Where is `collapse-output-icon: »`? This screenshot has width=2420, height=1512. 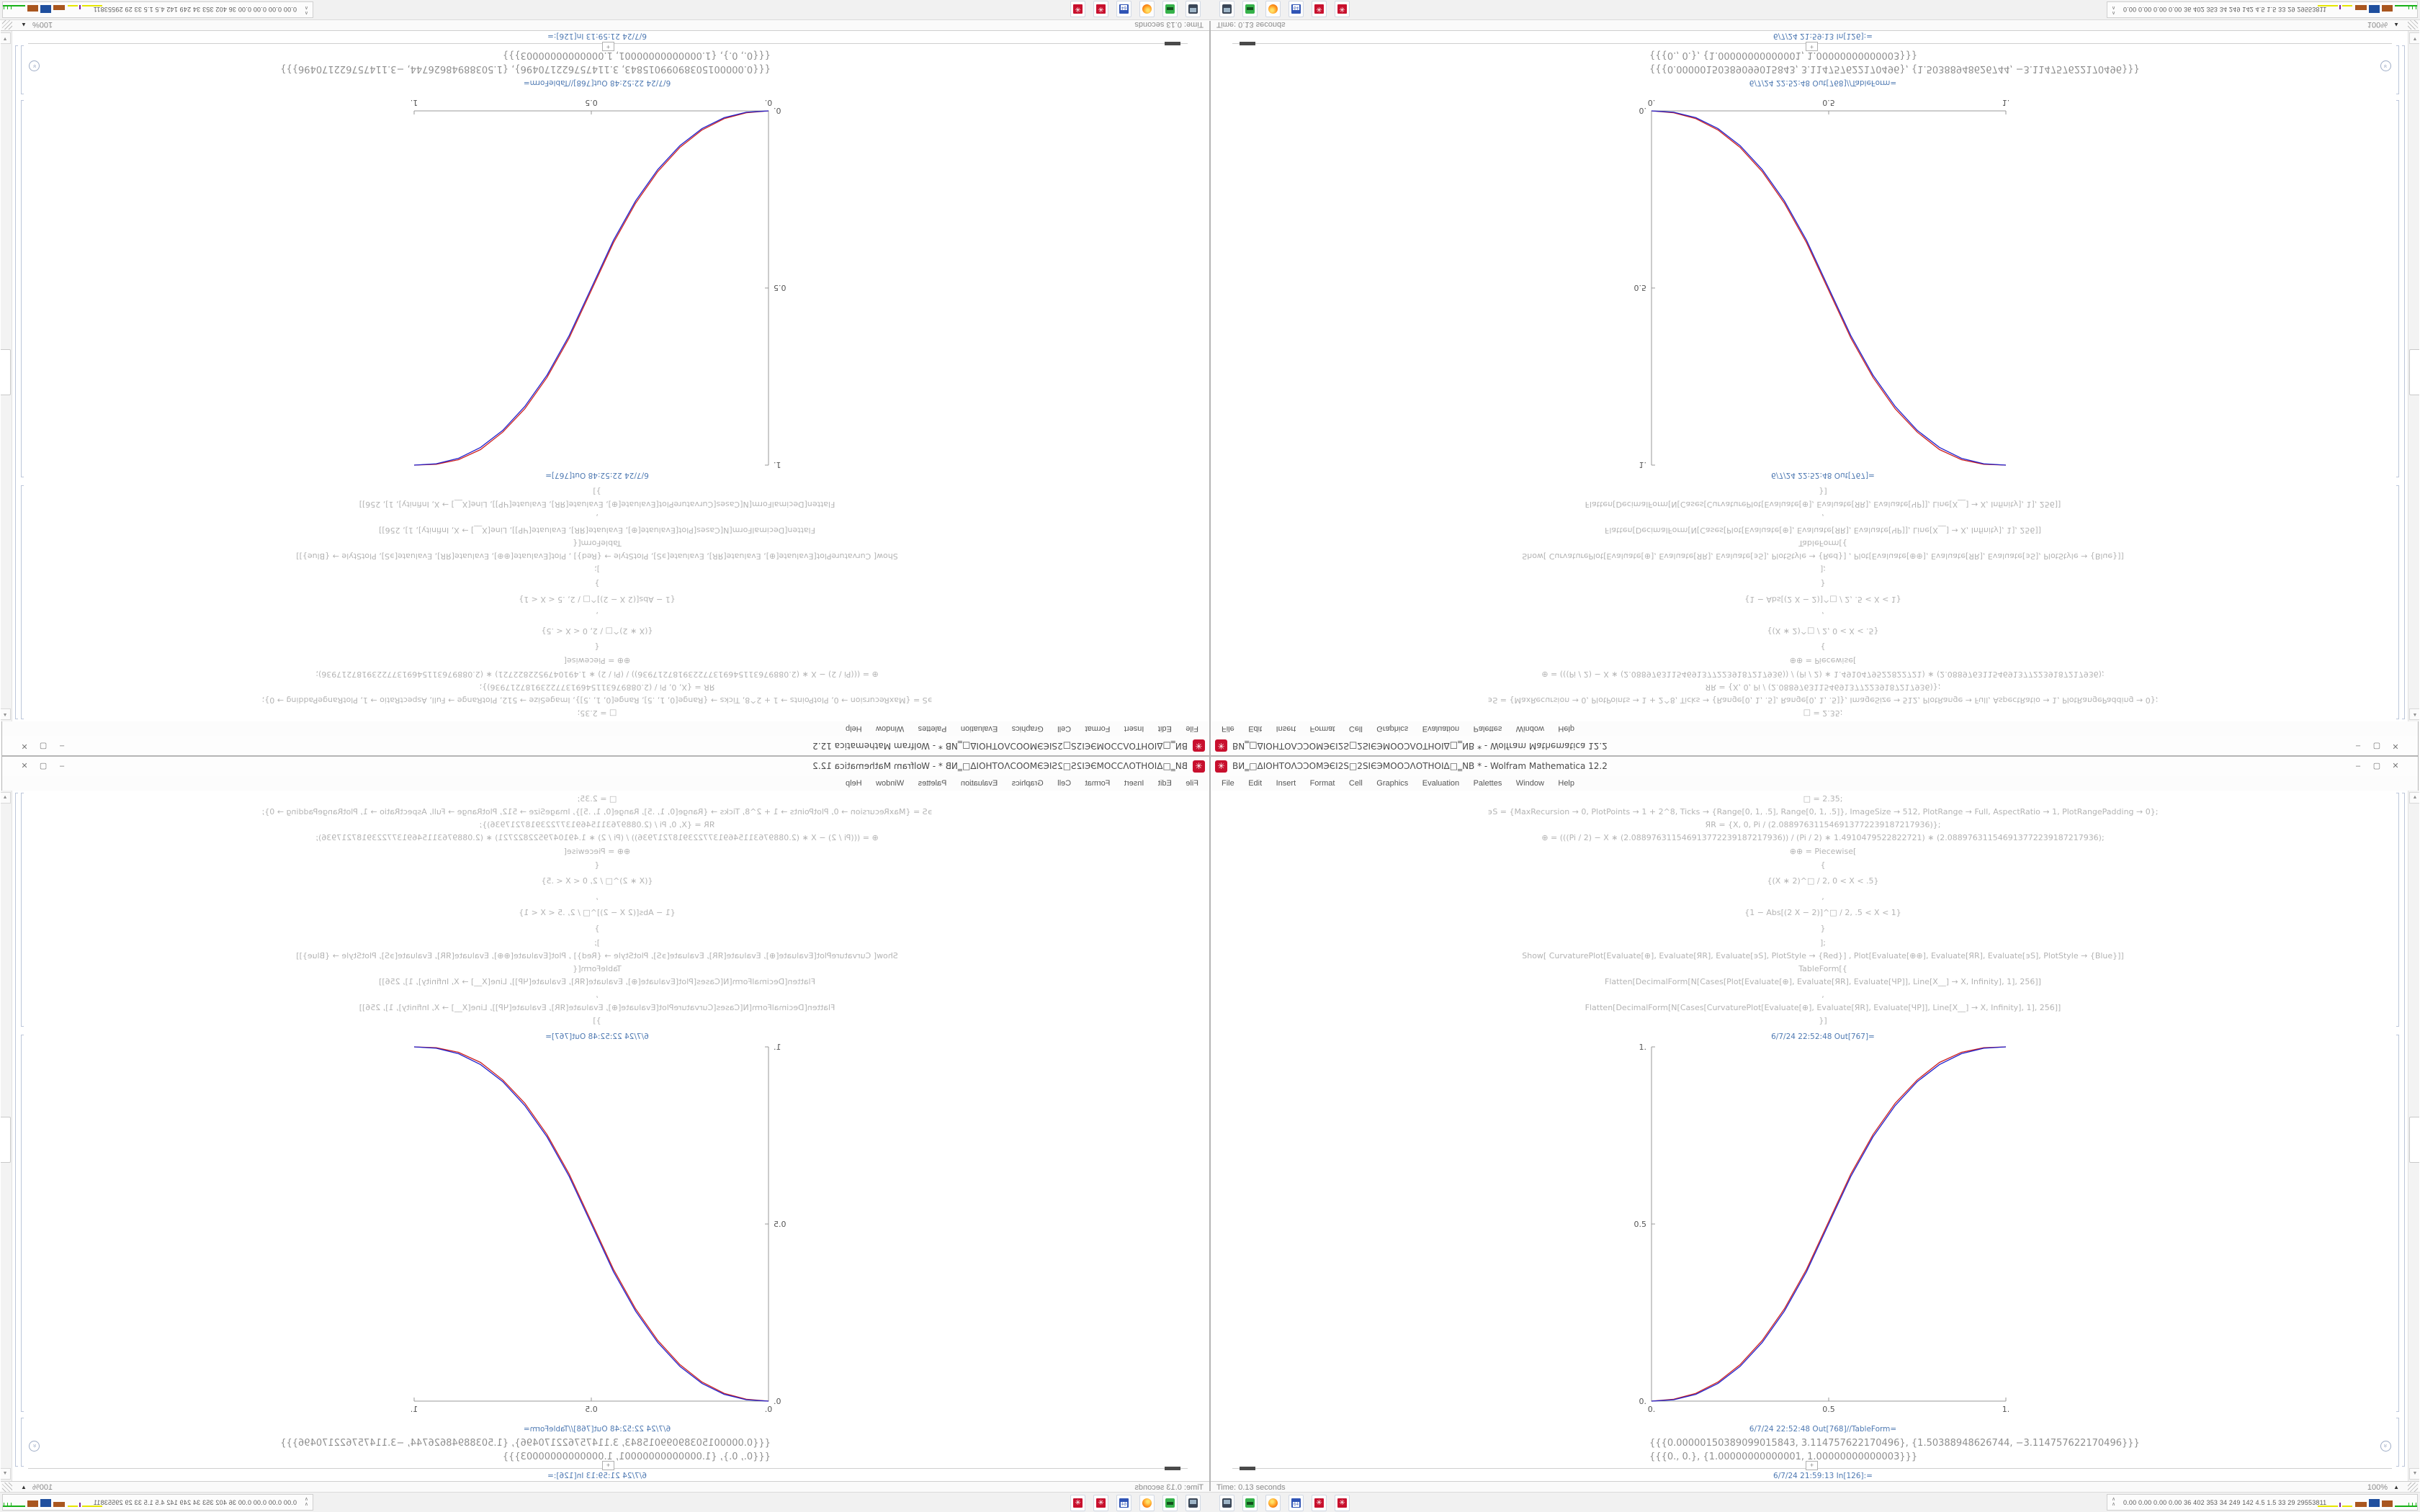
collapse-output-icon: » is located at coordinates (2385, 65).